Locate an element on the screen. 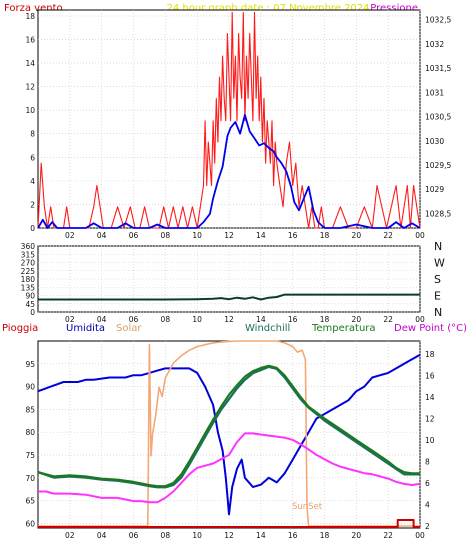  graph-title: 24 hour graph date : 07 Novembre 2024 is located at coordinates (267, 8).